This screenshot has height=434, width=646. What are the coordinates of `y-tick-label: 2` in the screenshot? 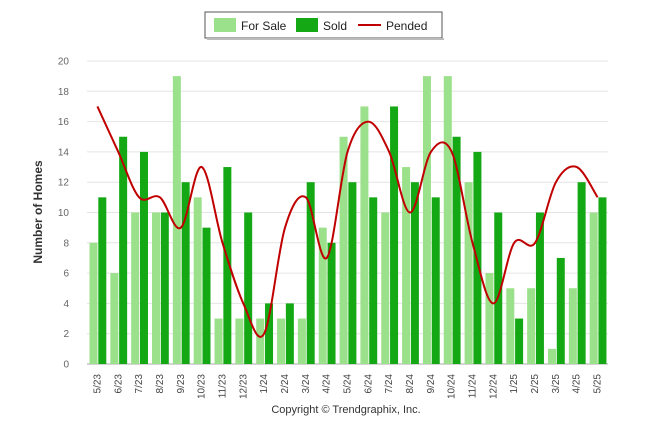 It's located at (66, 334).